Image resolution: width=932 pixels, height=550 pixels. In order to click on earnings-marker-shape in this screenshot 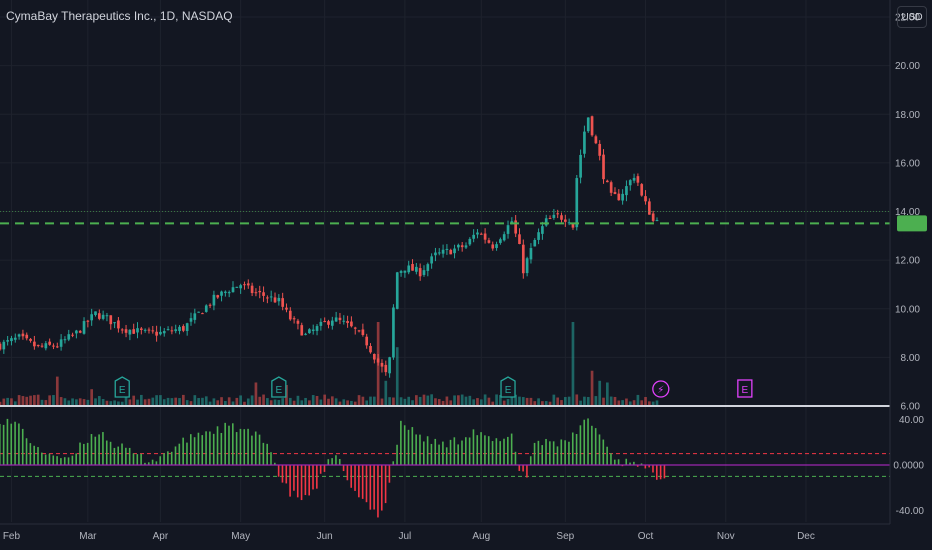, I will do `click(508, 387)`.